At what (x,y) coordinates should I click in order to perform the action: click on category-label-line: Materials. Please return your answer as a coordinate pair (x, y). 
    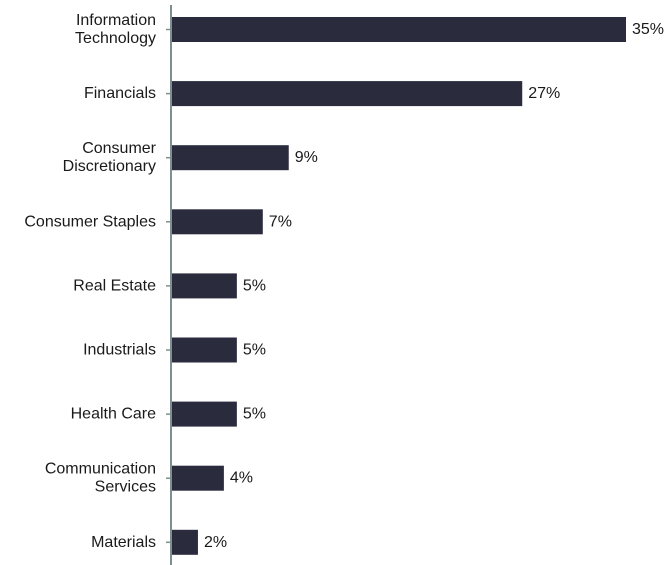
    Looking at the image, I should click on (123, 542).